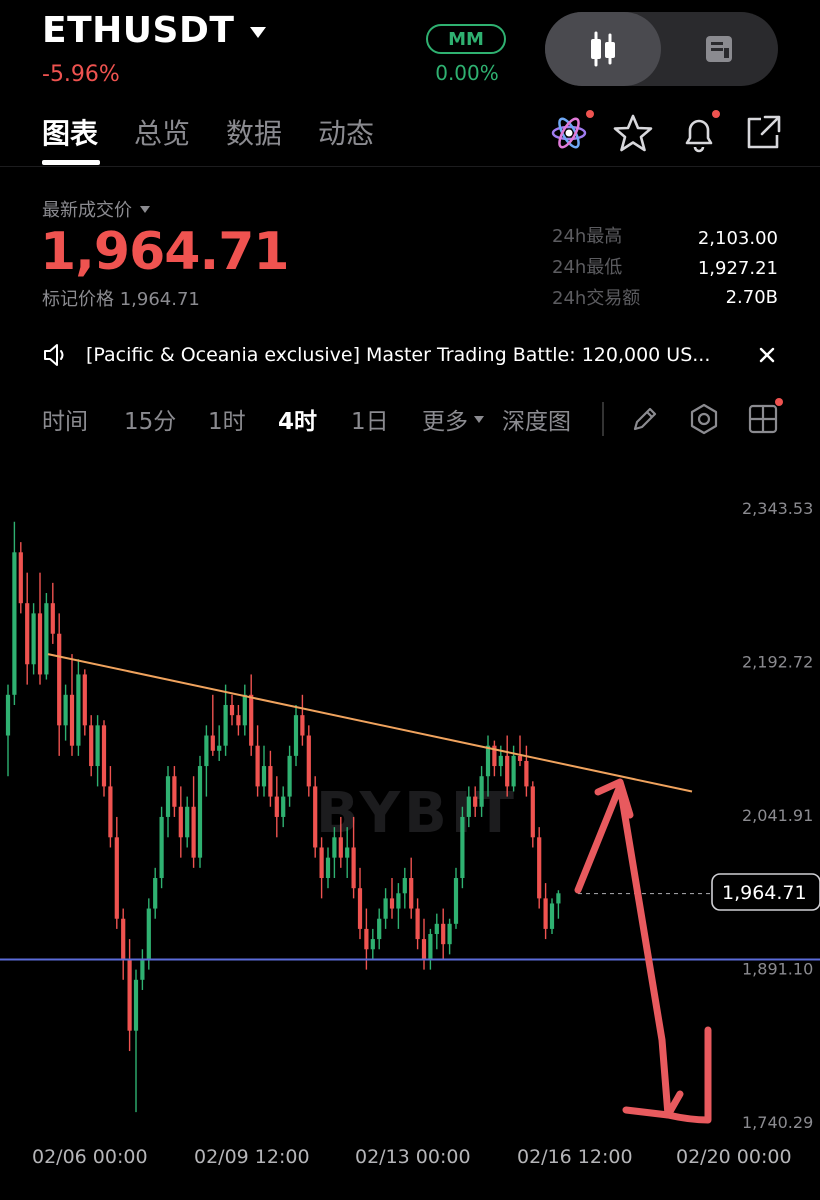 This screenshot has height=1200, width=820. I want to click on view-mode-toggle, so click(661, 49).